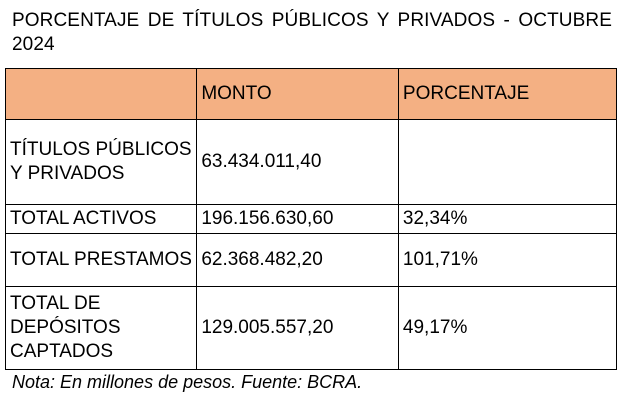 Image resolution: width=626 pixels, height=400 pixels. What do you see at coordinates (101, 219) in the screenshot?
I see `row-label: TOTAL ACTIVOS` at bounding box center [101, 219].